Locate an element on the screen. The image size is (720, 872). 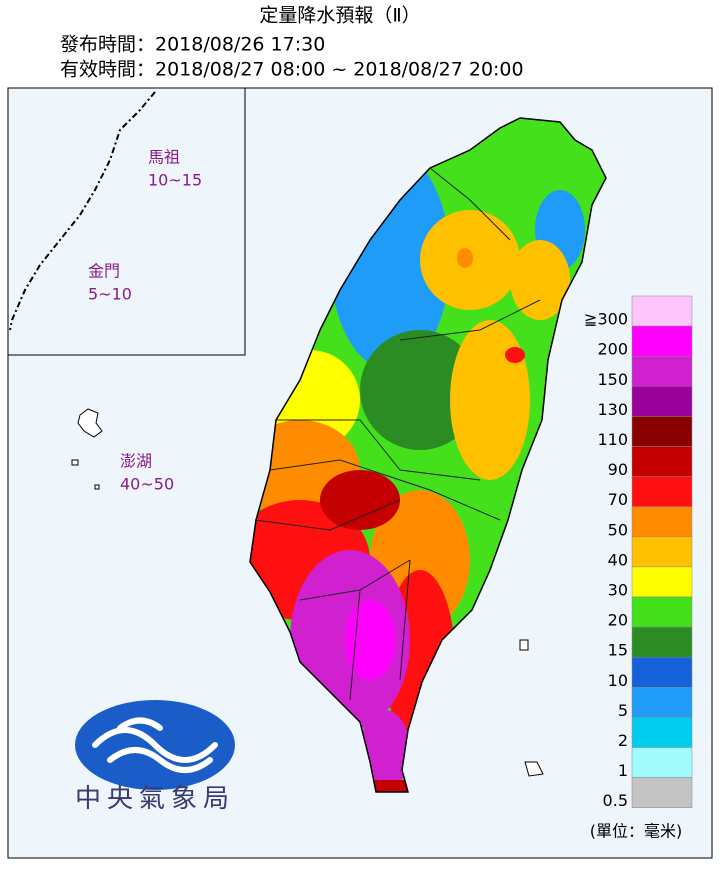
legend-label: 150 is located at coordinates (612, 379).